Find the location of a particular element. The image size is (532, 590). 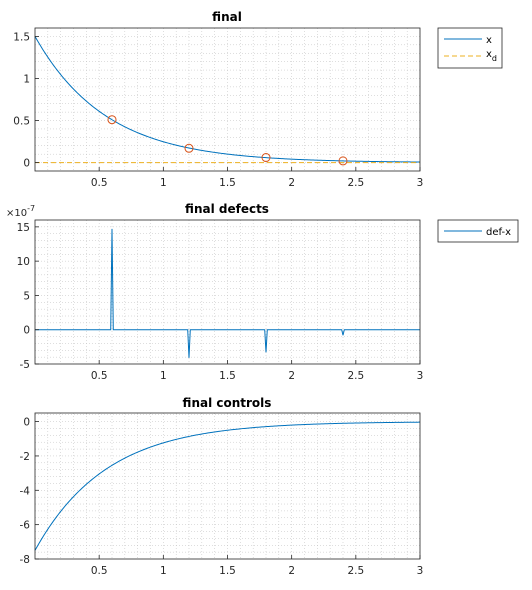

legend-label-xd: xd is located at coordinates (491, 56).